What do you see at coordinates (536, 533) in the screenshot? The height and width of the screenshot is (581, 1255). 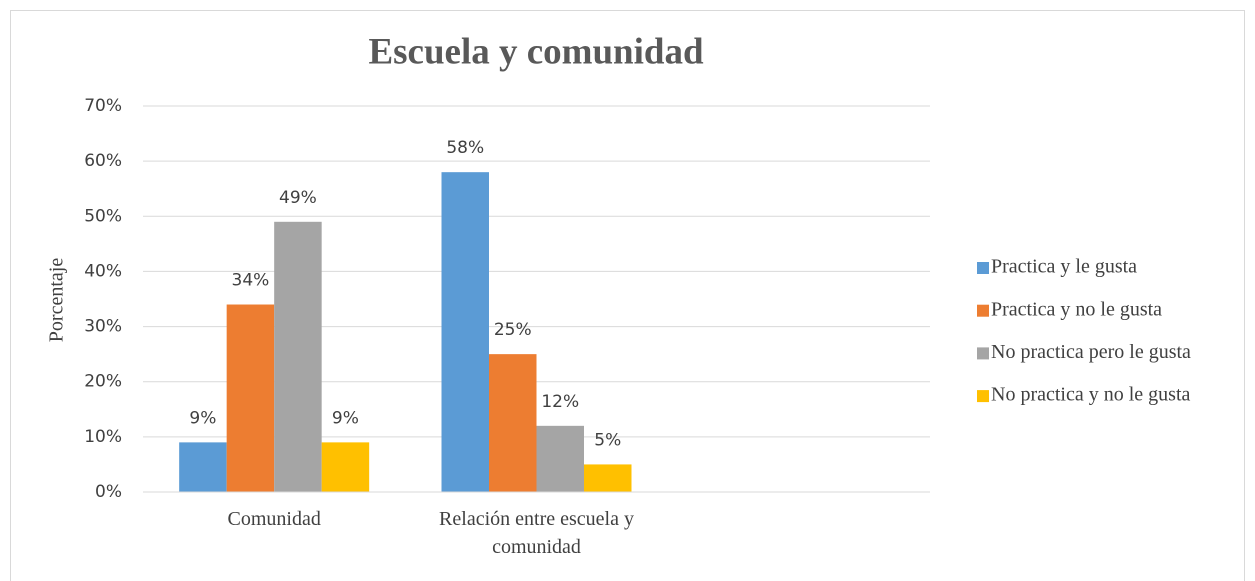 I see `x-tick-label: Relación entre escuela y comunidad` at bounding box center [536, 533].